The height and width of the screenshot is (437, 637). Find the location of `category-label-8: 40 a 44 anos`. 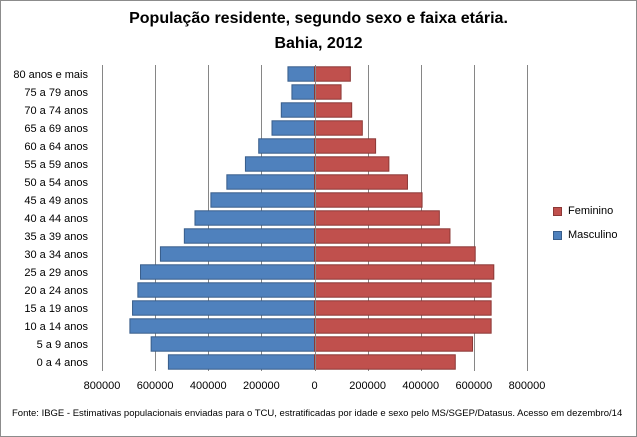

category-label-8: 40 a 44 anos is located at coordinates (56, 219).